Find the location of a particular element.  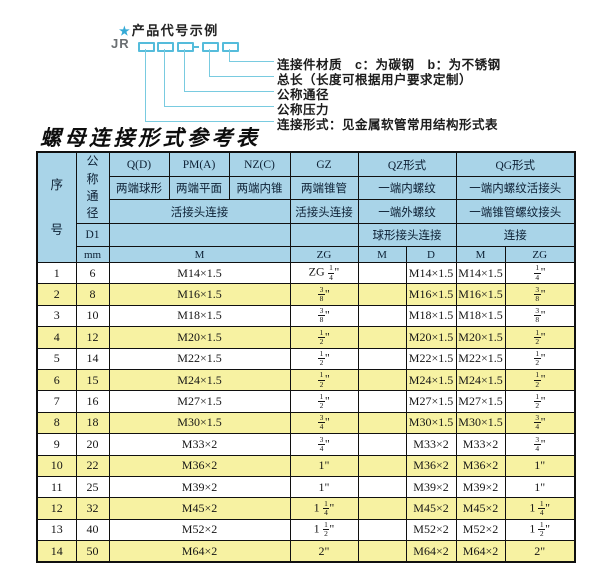

cell-m: M64×2 is located at coordinates (199, 551).